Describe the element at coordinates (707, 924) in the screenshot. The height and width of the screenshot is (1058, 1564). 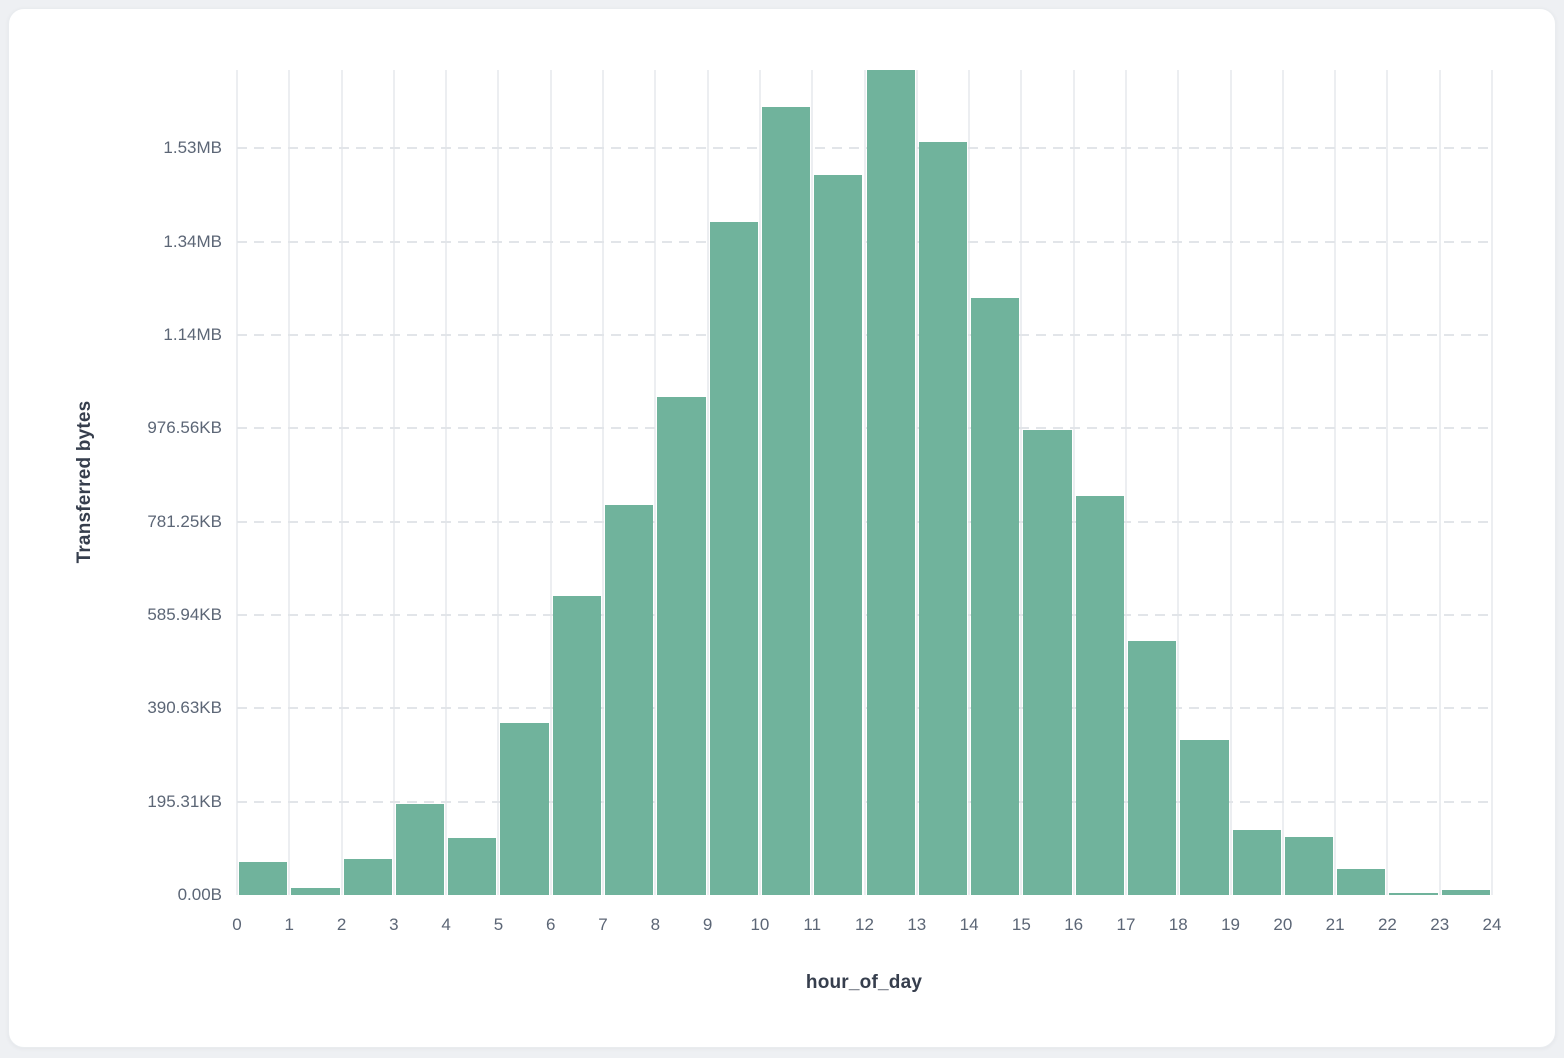
I see `x-tick-label: 9` at that location.